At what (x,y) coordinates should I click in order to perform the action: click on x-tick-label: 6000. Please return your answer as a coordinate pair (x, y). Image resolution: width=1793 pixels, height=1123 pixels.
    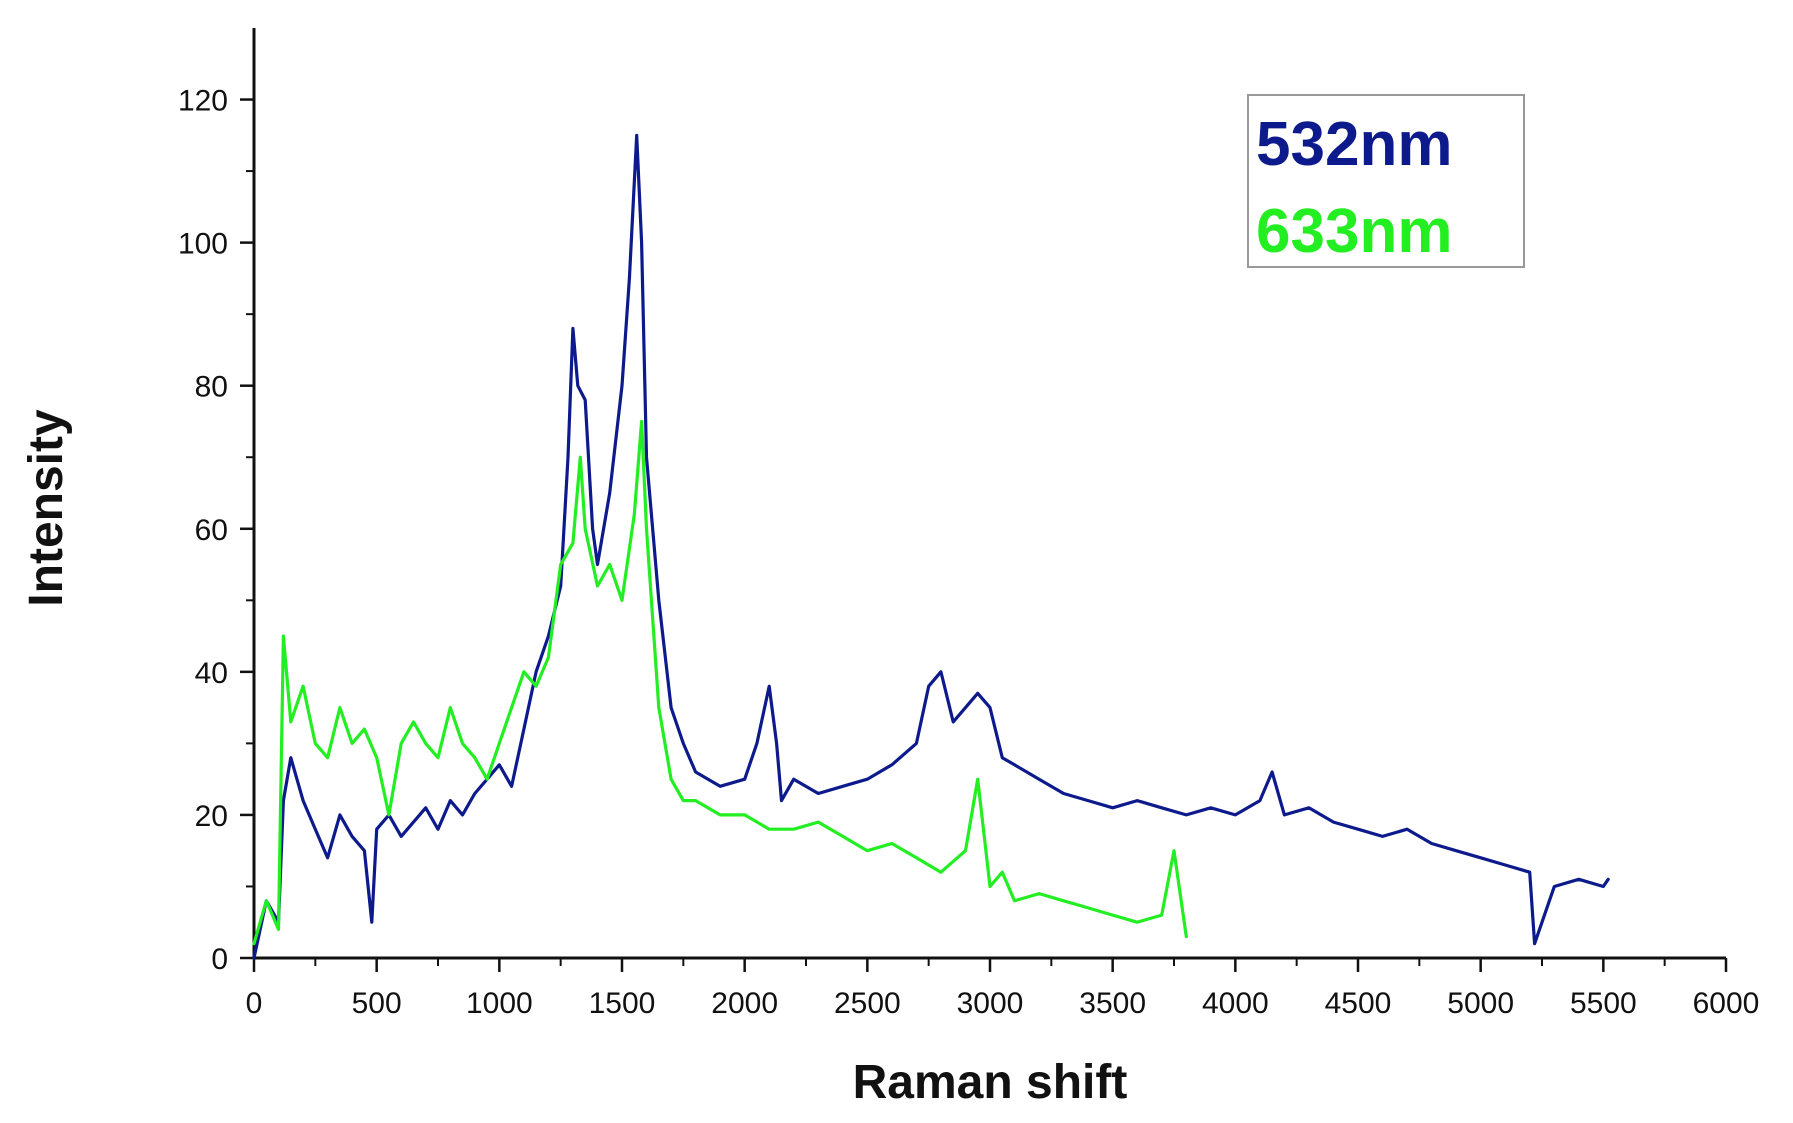
    Looking at the image, I should click on (1726, 1003).